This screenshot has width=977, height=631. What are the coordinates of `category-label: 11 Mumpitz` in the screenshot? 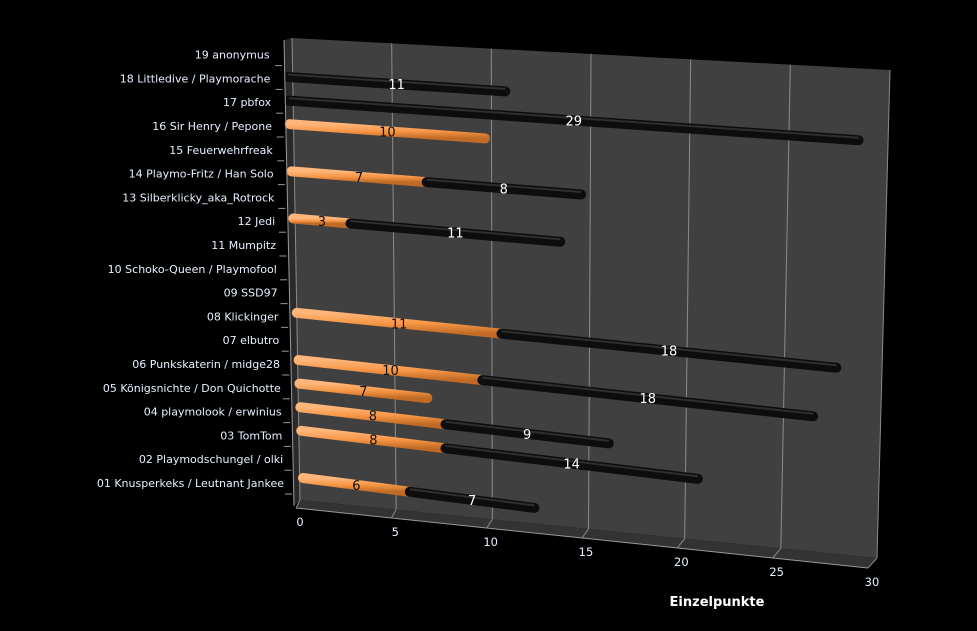 It's located at (243, 245).